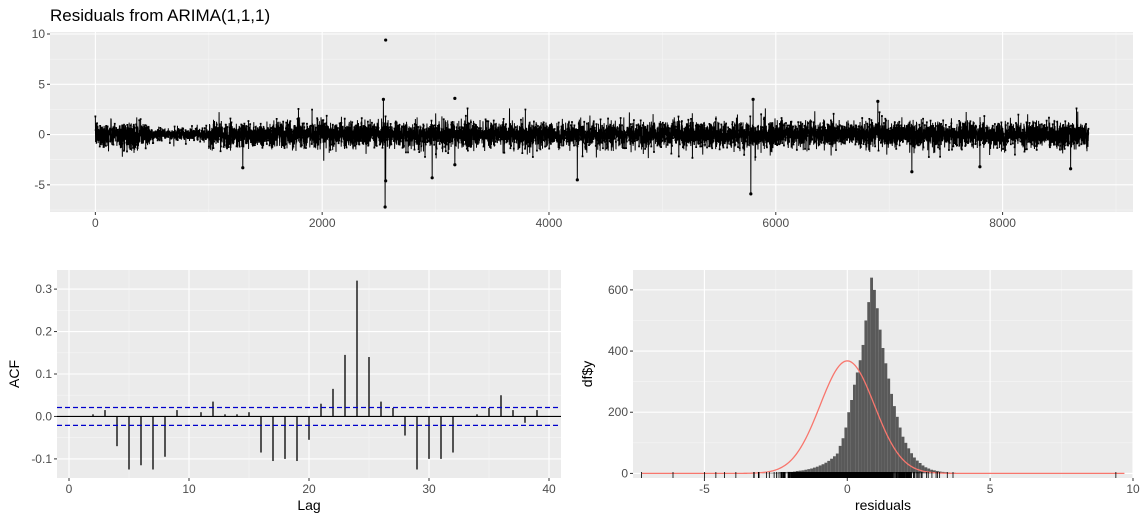  I want to click on residual-series-x-tick-label: 0, so click(95, 223).